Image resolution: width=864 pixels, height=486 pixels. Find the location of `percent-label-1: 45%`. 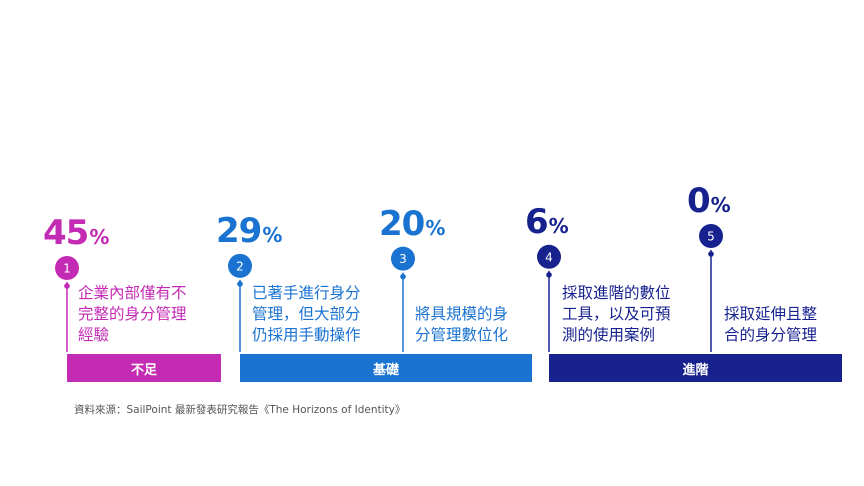

percent-label-1: 45% is located at coordinates (76, 233).